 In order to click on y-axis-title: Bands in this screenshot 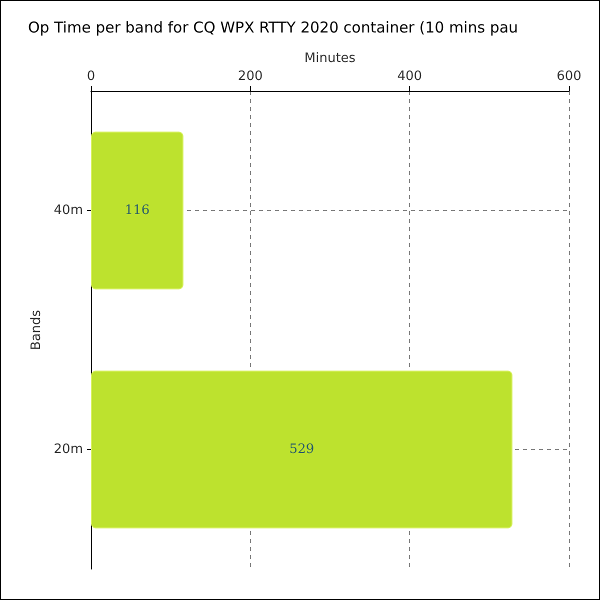, I will do `click(36, 330)`.